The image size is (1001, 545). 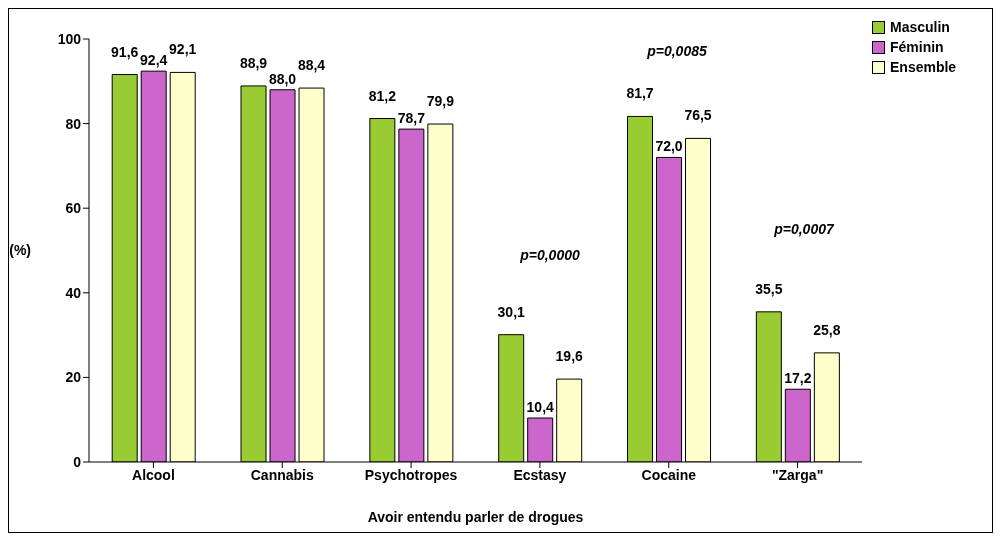 What do you see at coordinates (153, 474) in the screenshot?
I see `x-tick-label: Alcool` at bounding box center [153, 474].